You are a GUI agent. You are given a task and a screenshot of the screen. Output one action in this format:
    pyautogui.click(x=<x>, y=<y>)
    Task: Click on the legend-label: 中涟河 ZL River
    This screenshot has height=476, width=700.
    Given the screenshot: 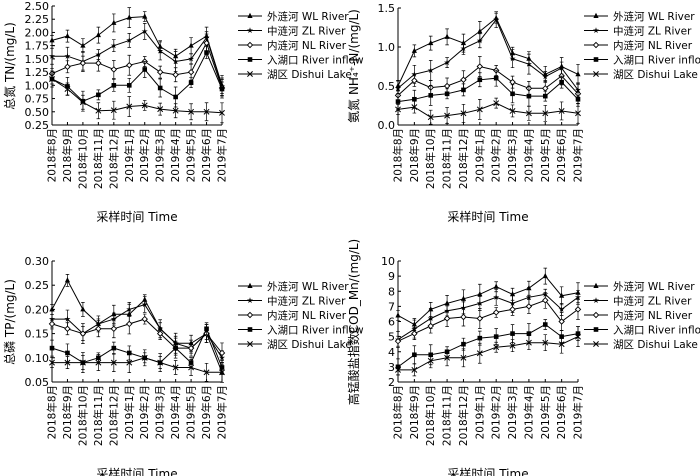 What is the action you would take?
    pyautogui.click(x=306, y=31)
    